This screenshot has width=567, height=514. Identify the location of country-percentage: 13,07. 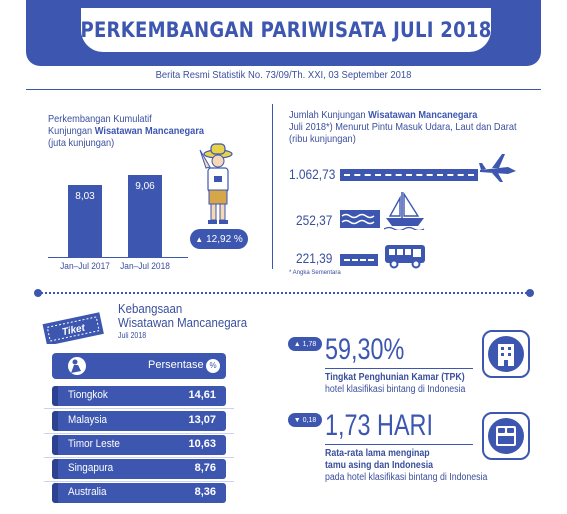
(202, 420).